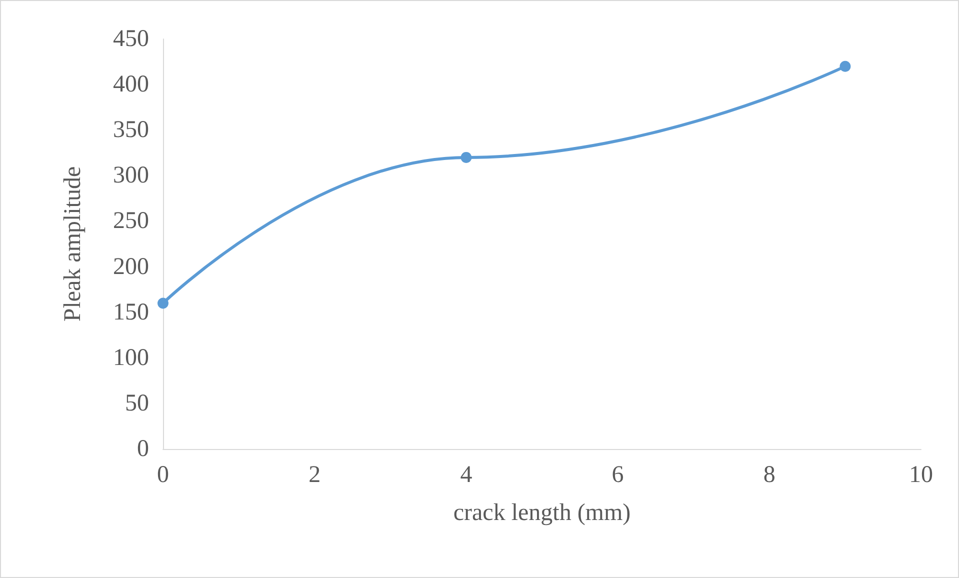 The image size is (959, 578). Describe the element at coordinates (542, 513) in the screenshot. I see `x-axis-title: crack length (mm)` at that location.